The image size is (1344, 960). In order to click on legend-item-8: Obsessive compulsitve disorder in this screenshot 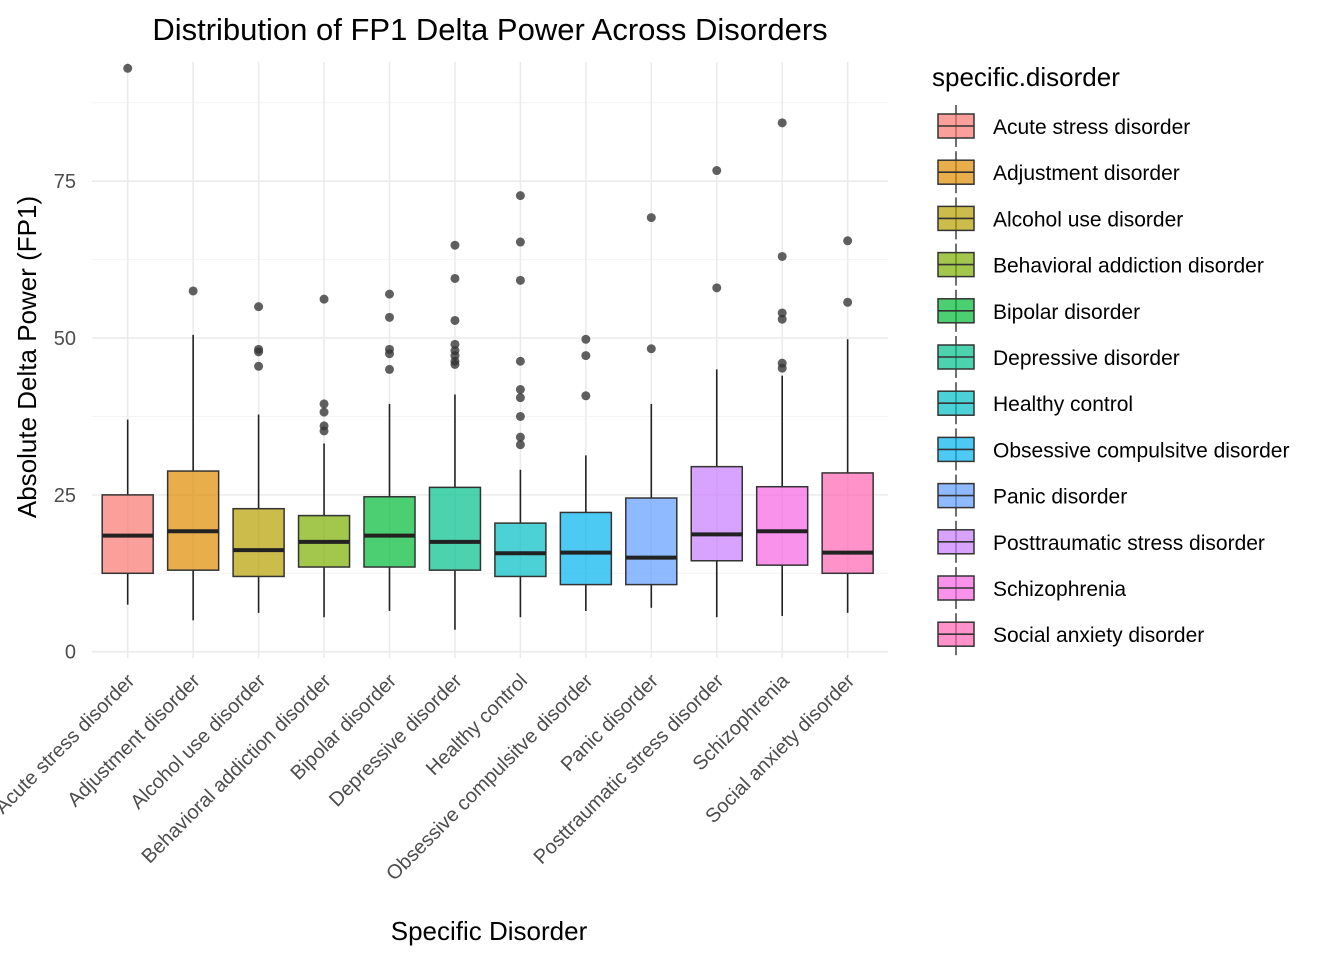, I will do `click(1113, 449)`.